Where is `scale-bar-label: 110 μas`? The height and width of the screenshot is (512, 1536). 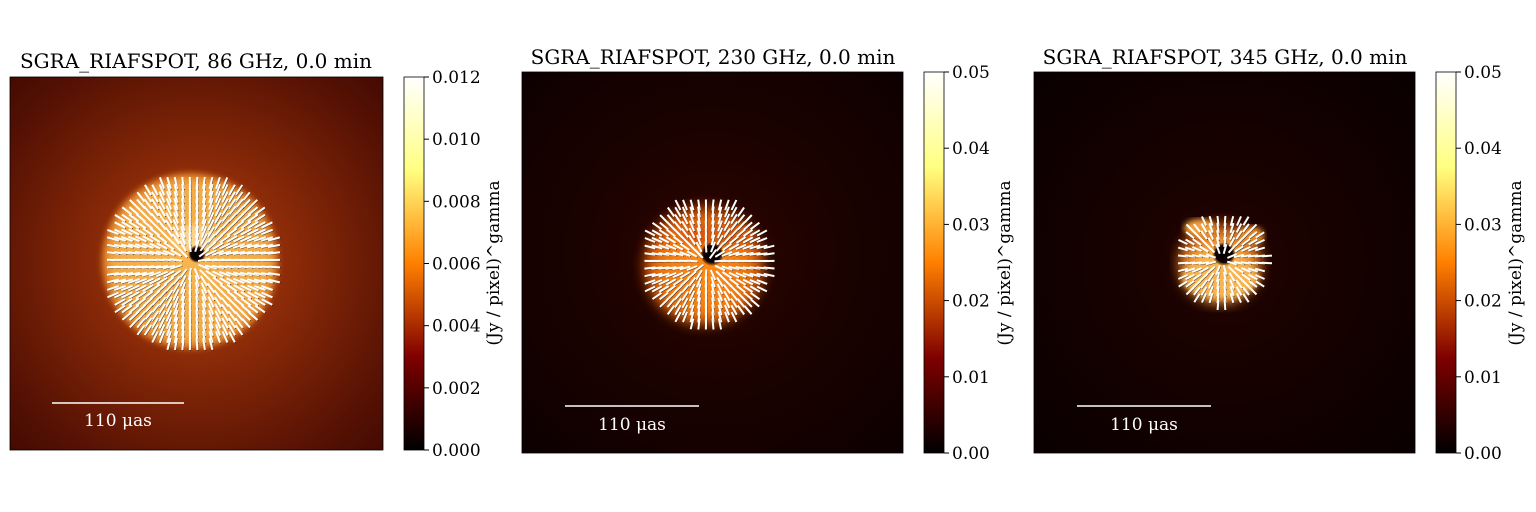 scale-bar-label: 110 μas is located at coordinates (632, 425).